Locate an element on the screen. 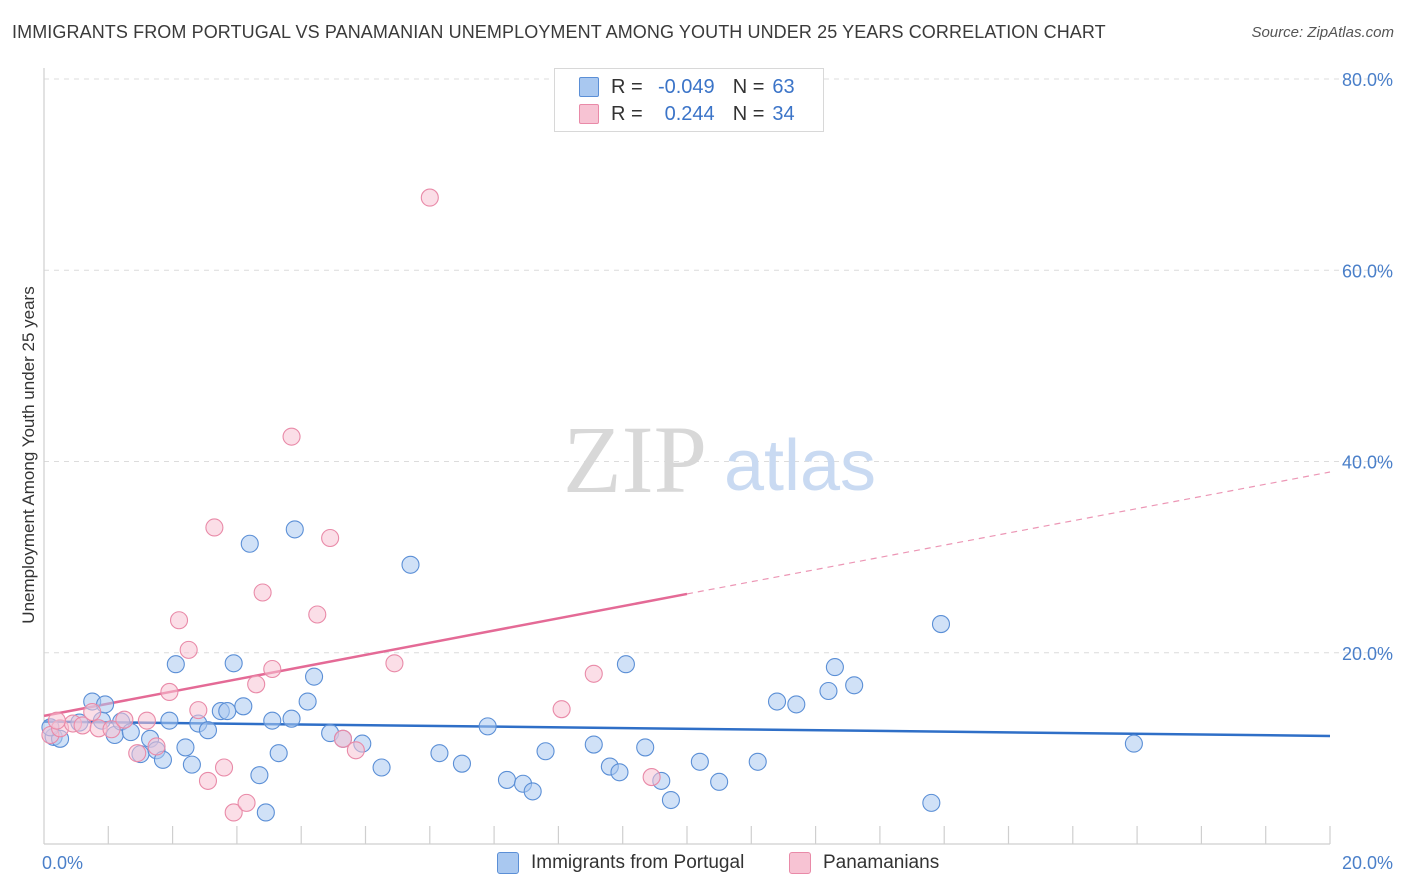  y-tick-label: 80.0% is located at coordinates (1367, 80).